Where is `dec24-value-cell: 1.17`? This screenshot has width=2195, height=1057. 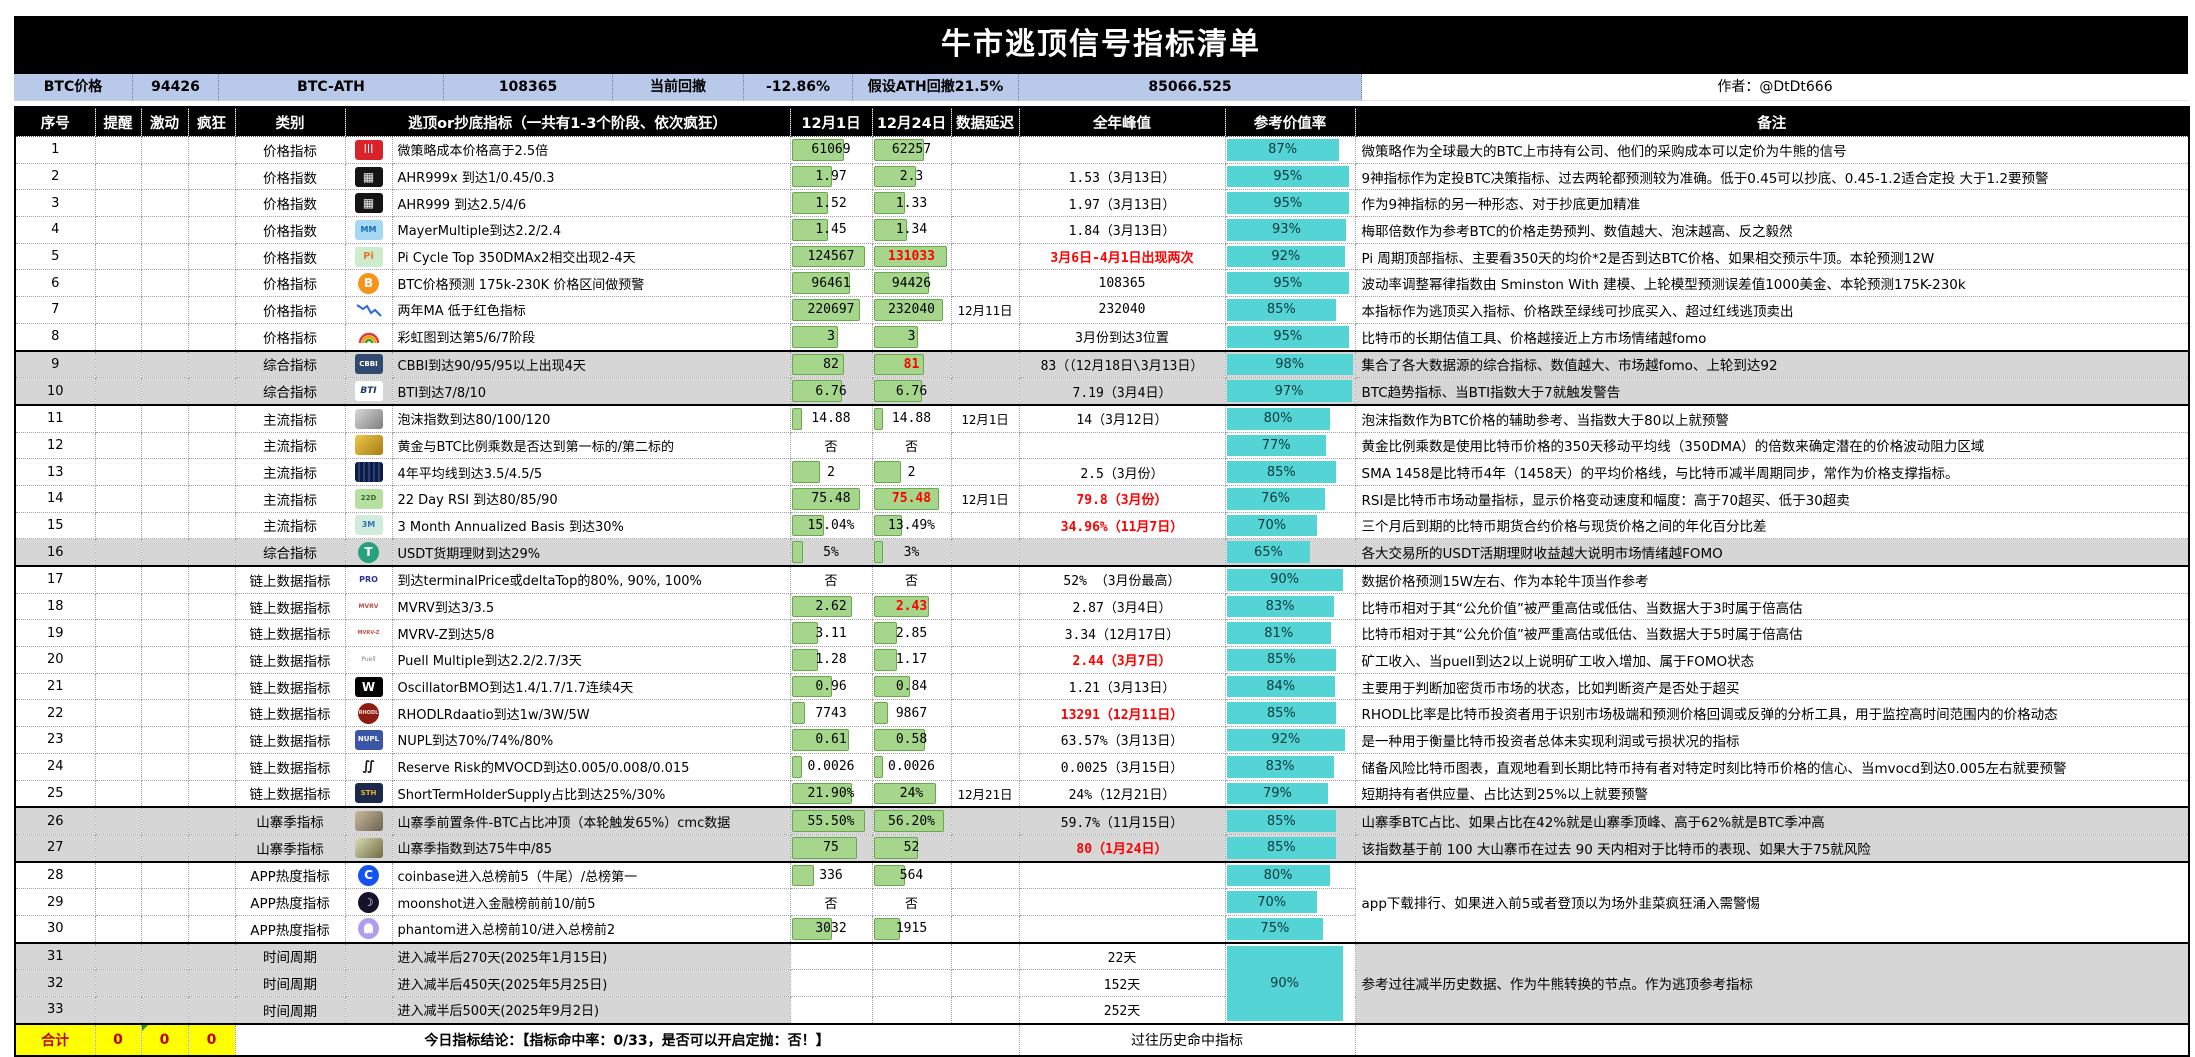 dec24-value-cell: 1.17 is located at coordinates (911, 660).